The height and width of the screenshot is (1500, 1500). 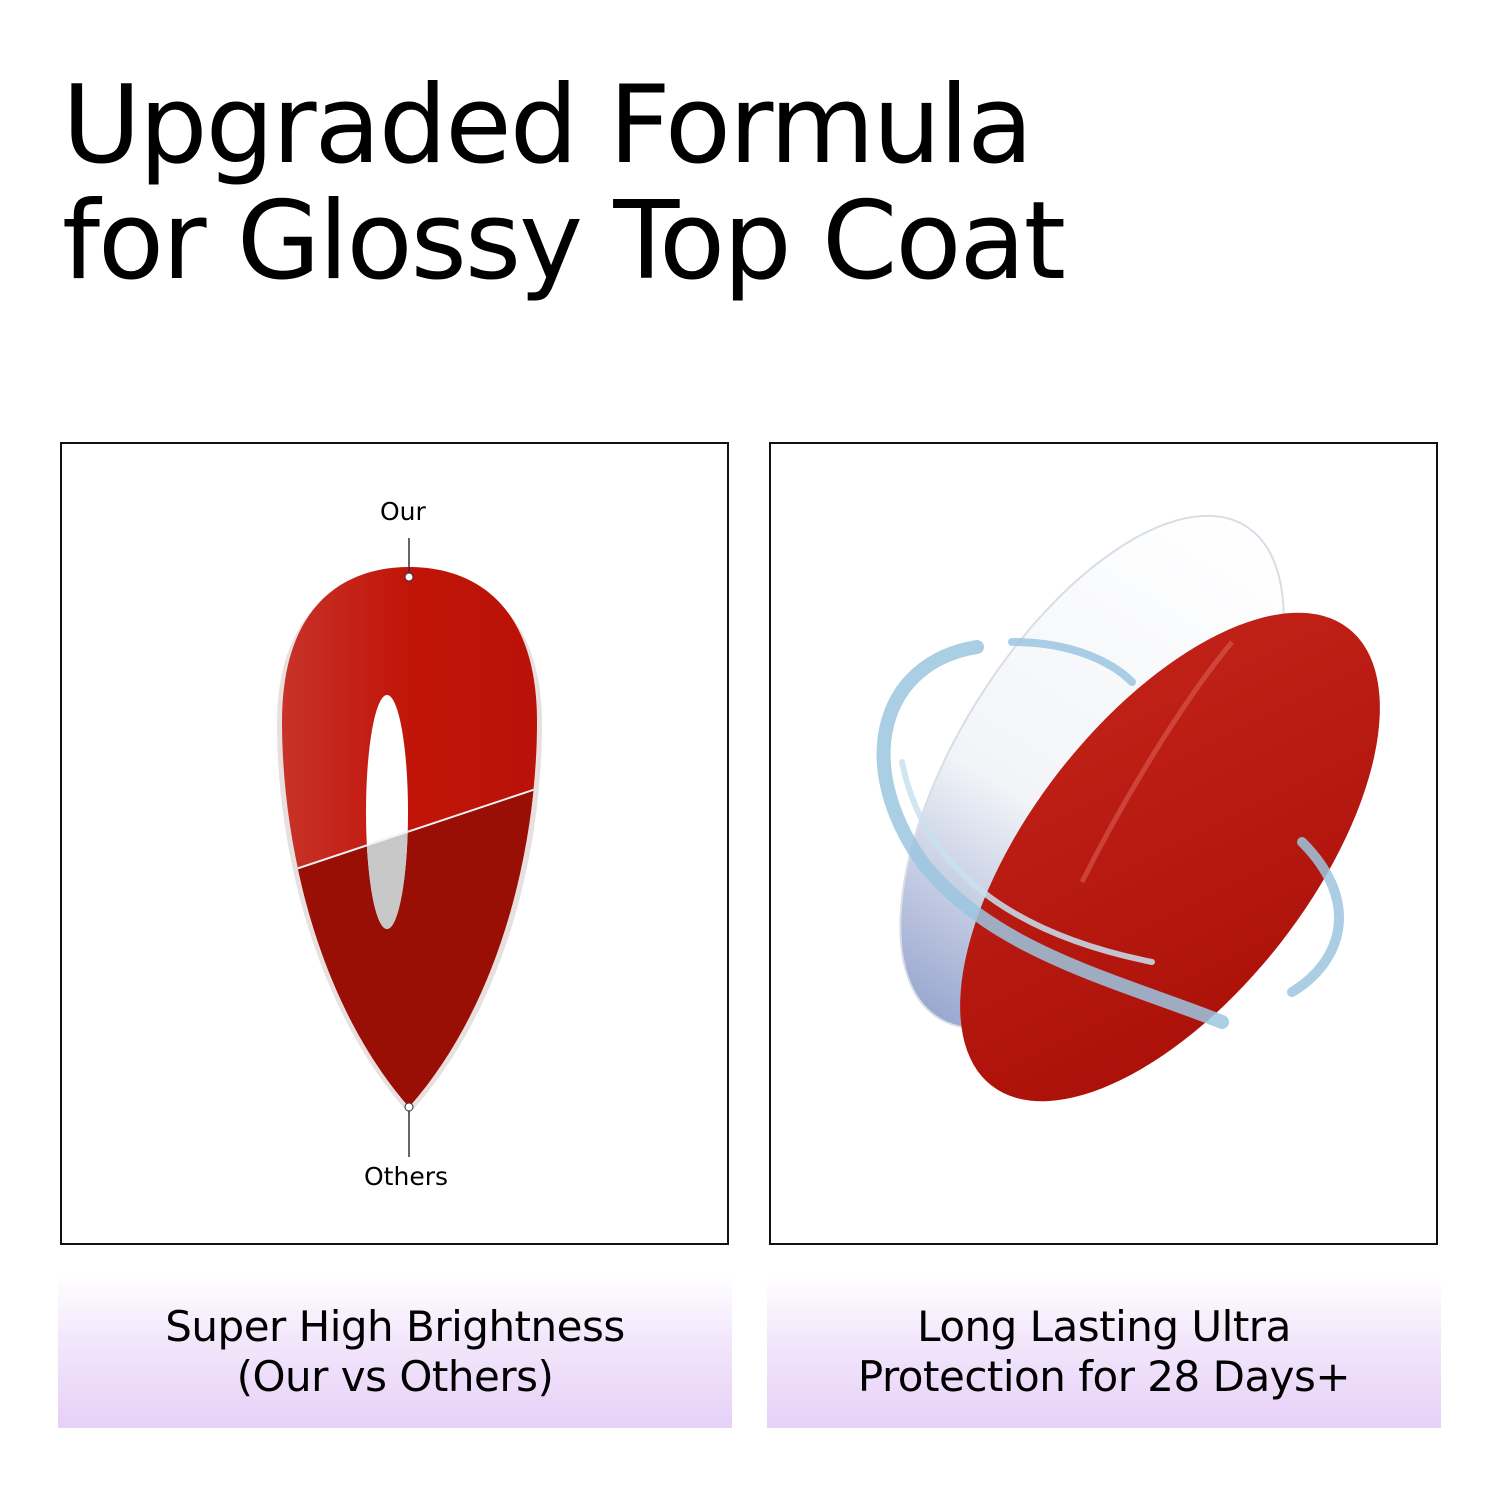 What do you see at coordinates (1104, 1326) in the screenshot?
I see `caption-line-1: Long Lasting Ultra` at bounding box center [1104, 1326].